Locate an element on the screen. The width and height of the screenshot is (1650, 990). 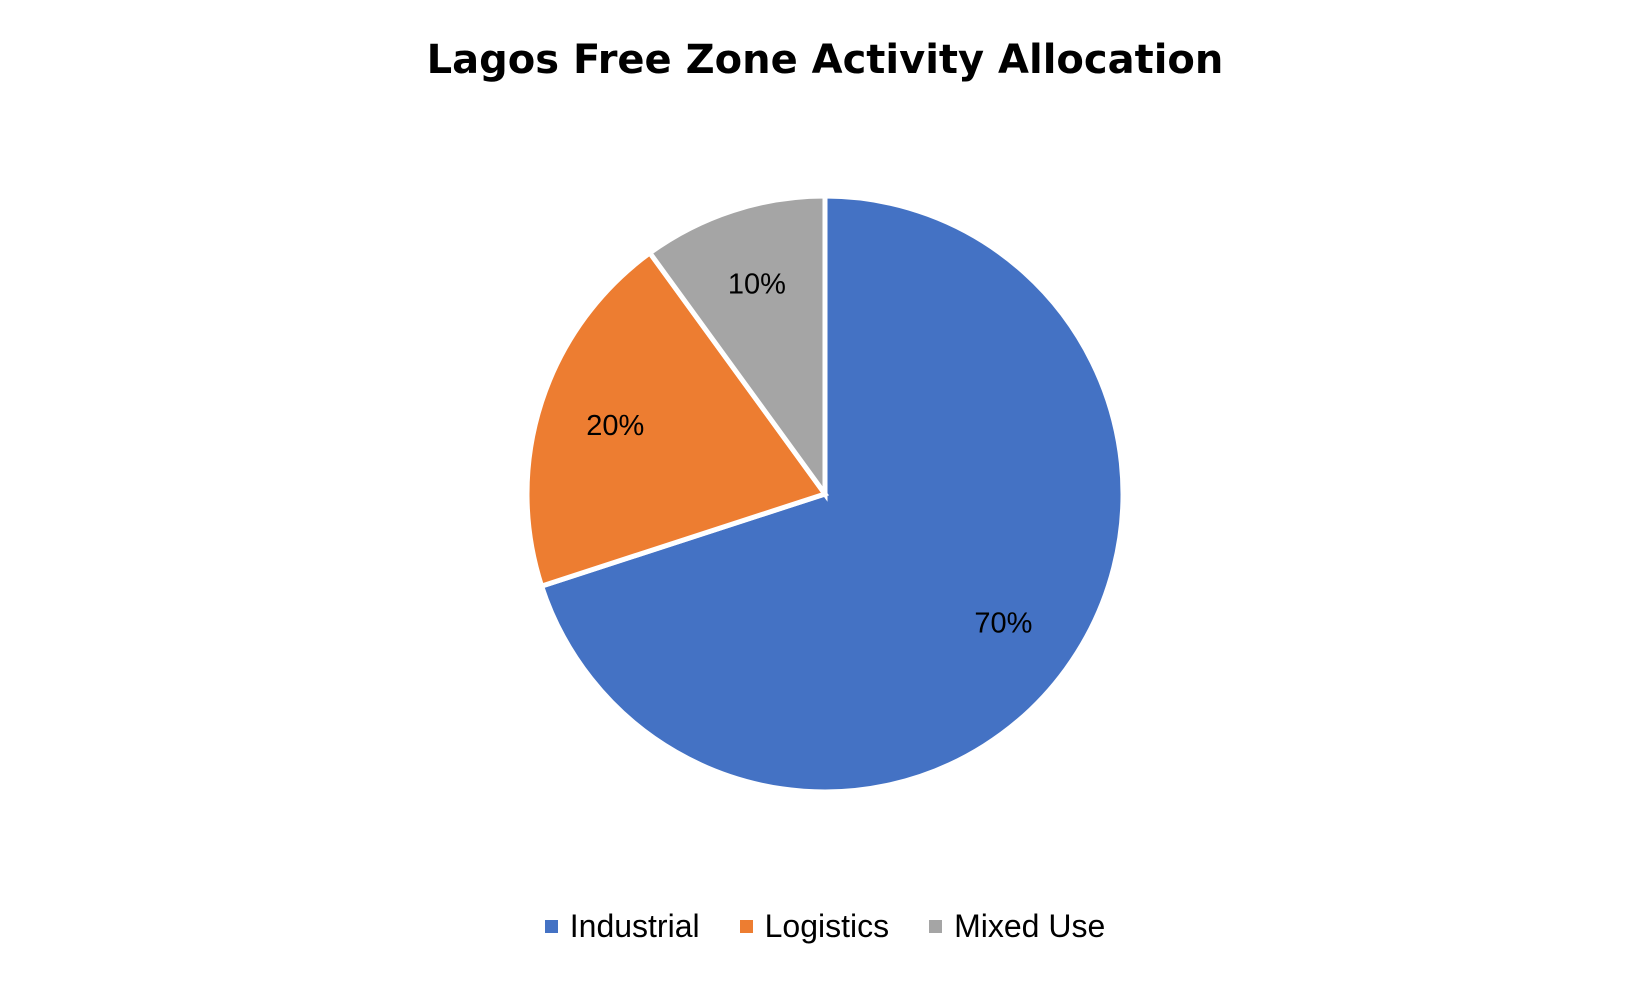
legend-item-industrial: Industrial is located at coordinates (622, 926).